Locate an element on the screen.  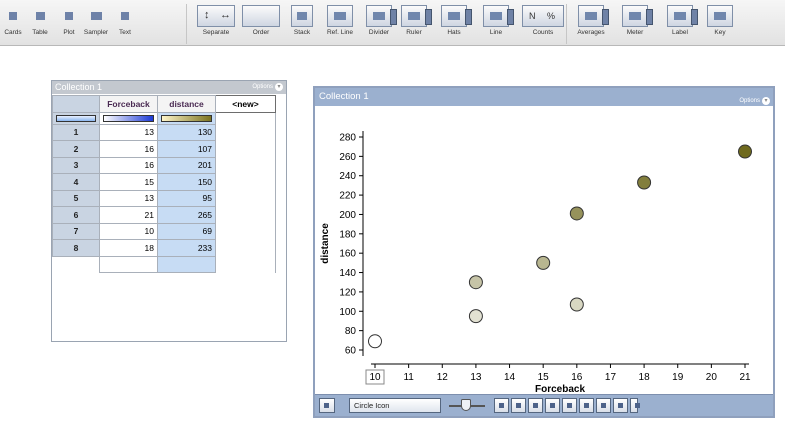
distance-cell: 69 is located at coordinates (186, 231).